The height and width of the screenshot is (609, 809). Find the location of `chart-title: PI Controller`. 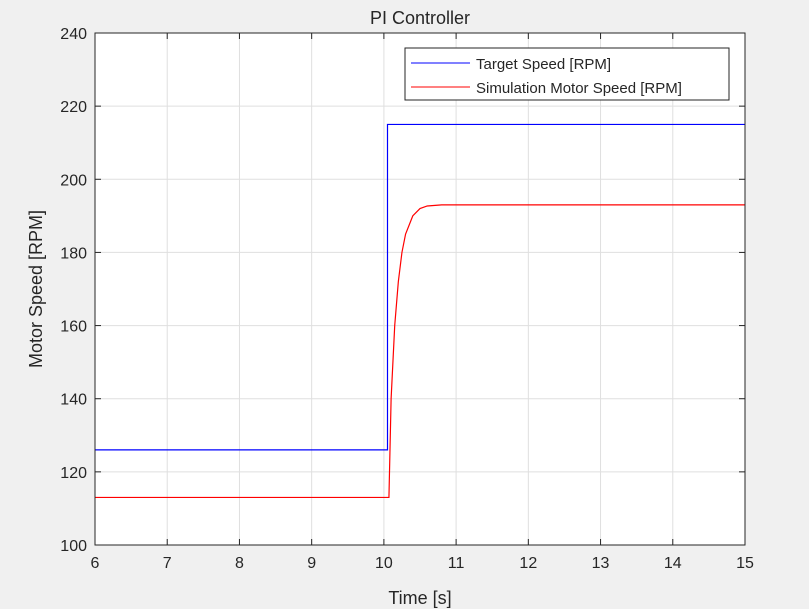

chart-title: PI Controller is located at coordinates (420, 18).